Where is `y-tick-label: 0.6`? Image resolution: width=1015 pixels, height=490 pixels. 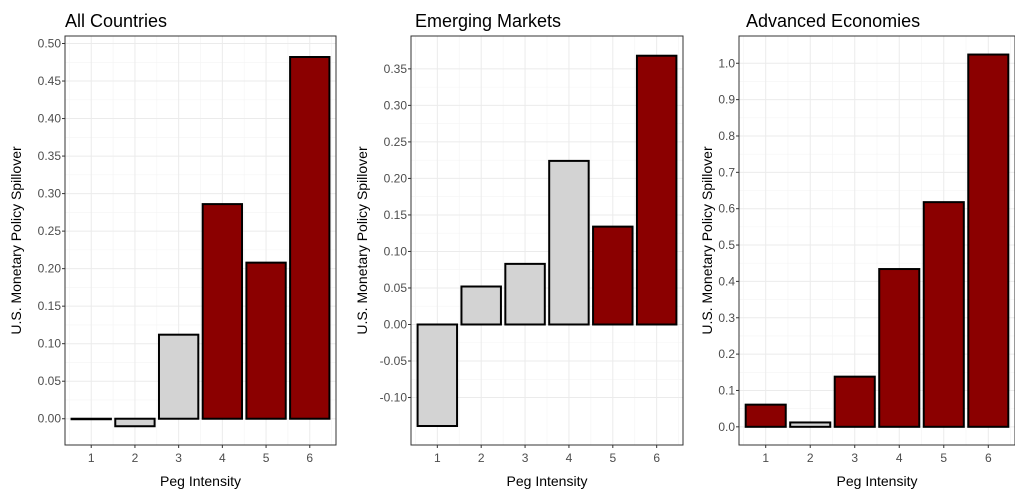
y-tick-label: 0.6 is located at coordinates (726, 209).